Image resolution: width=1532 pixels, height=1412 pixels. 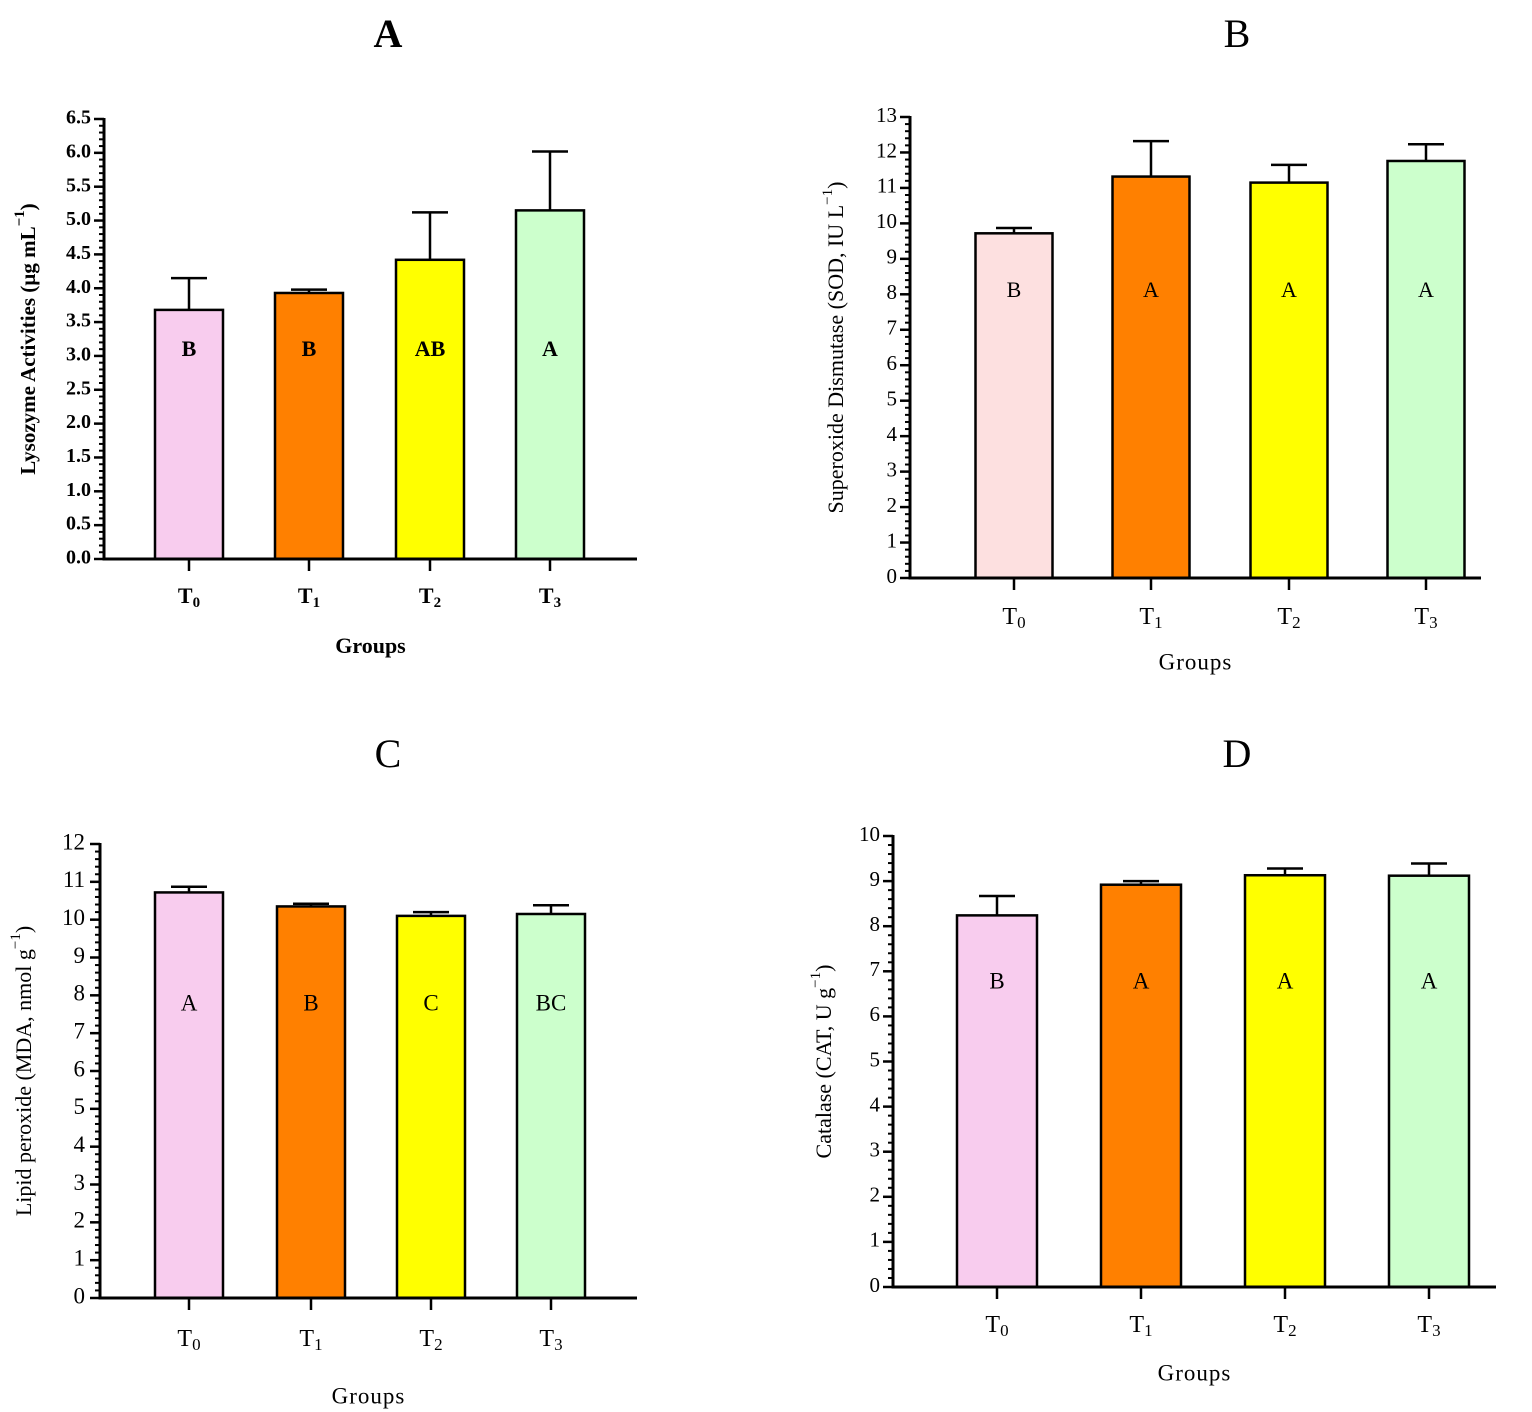 What do you see at coordinates (78, 490) in the screenshot?
I see `y-tick-label: 1.0` at bounding box center [78, 490].